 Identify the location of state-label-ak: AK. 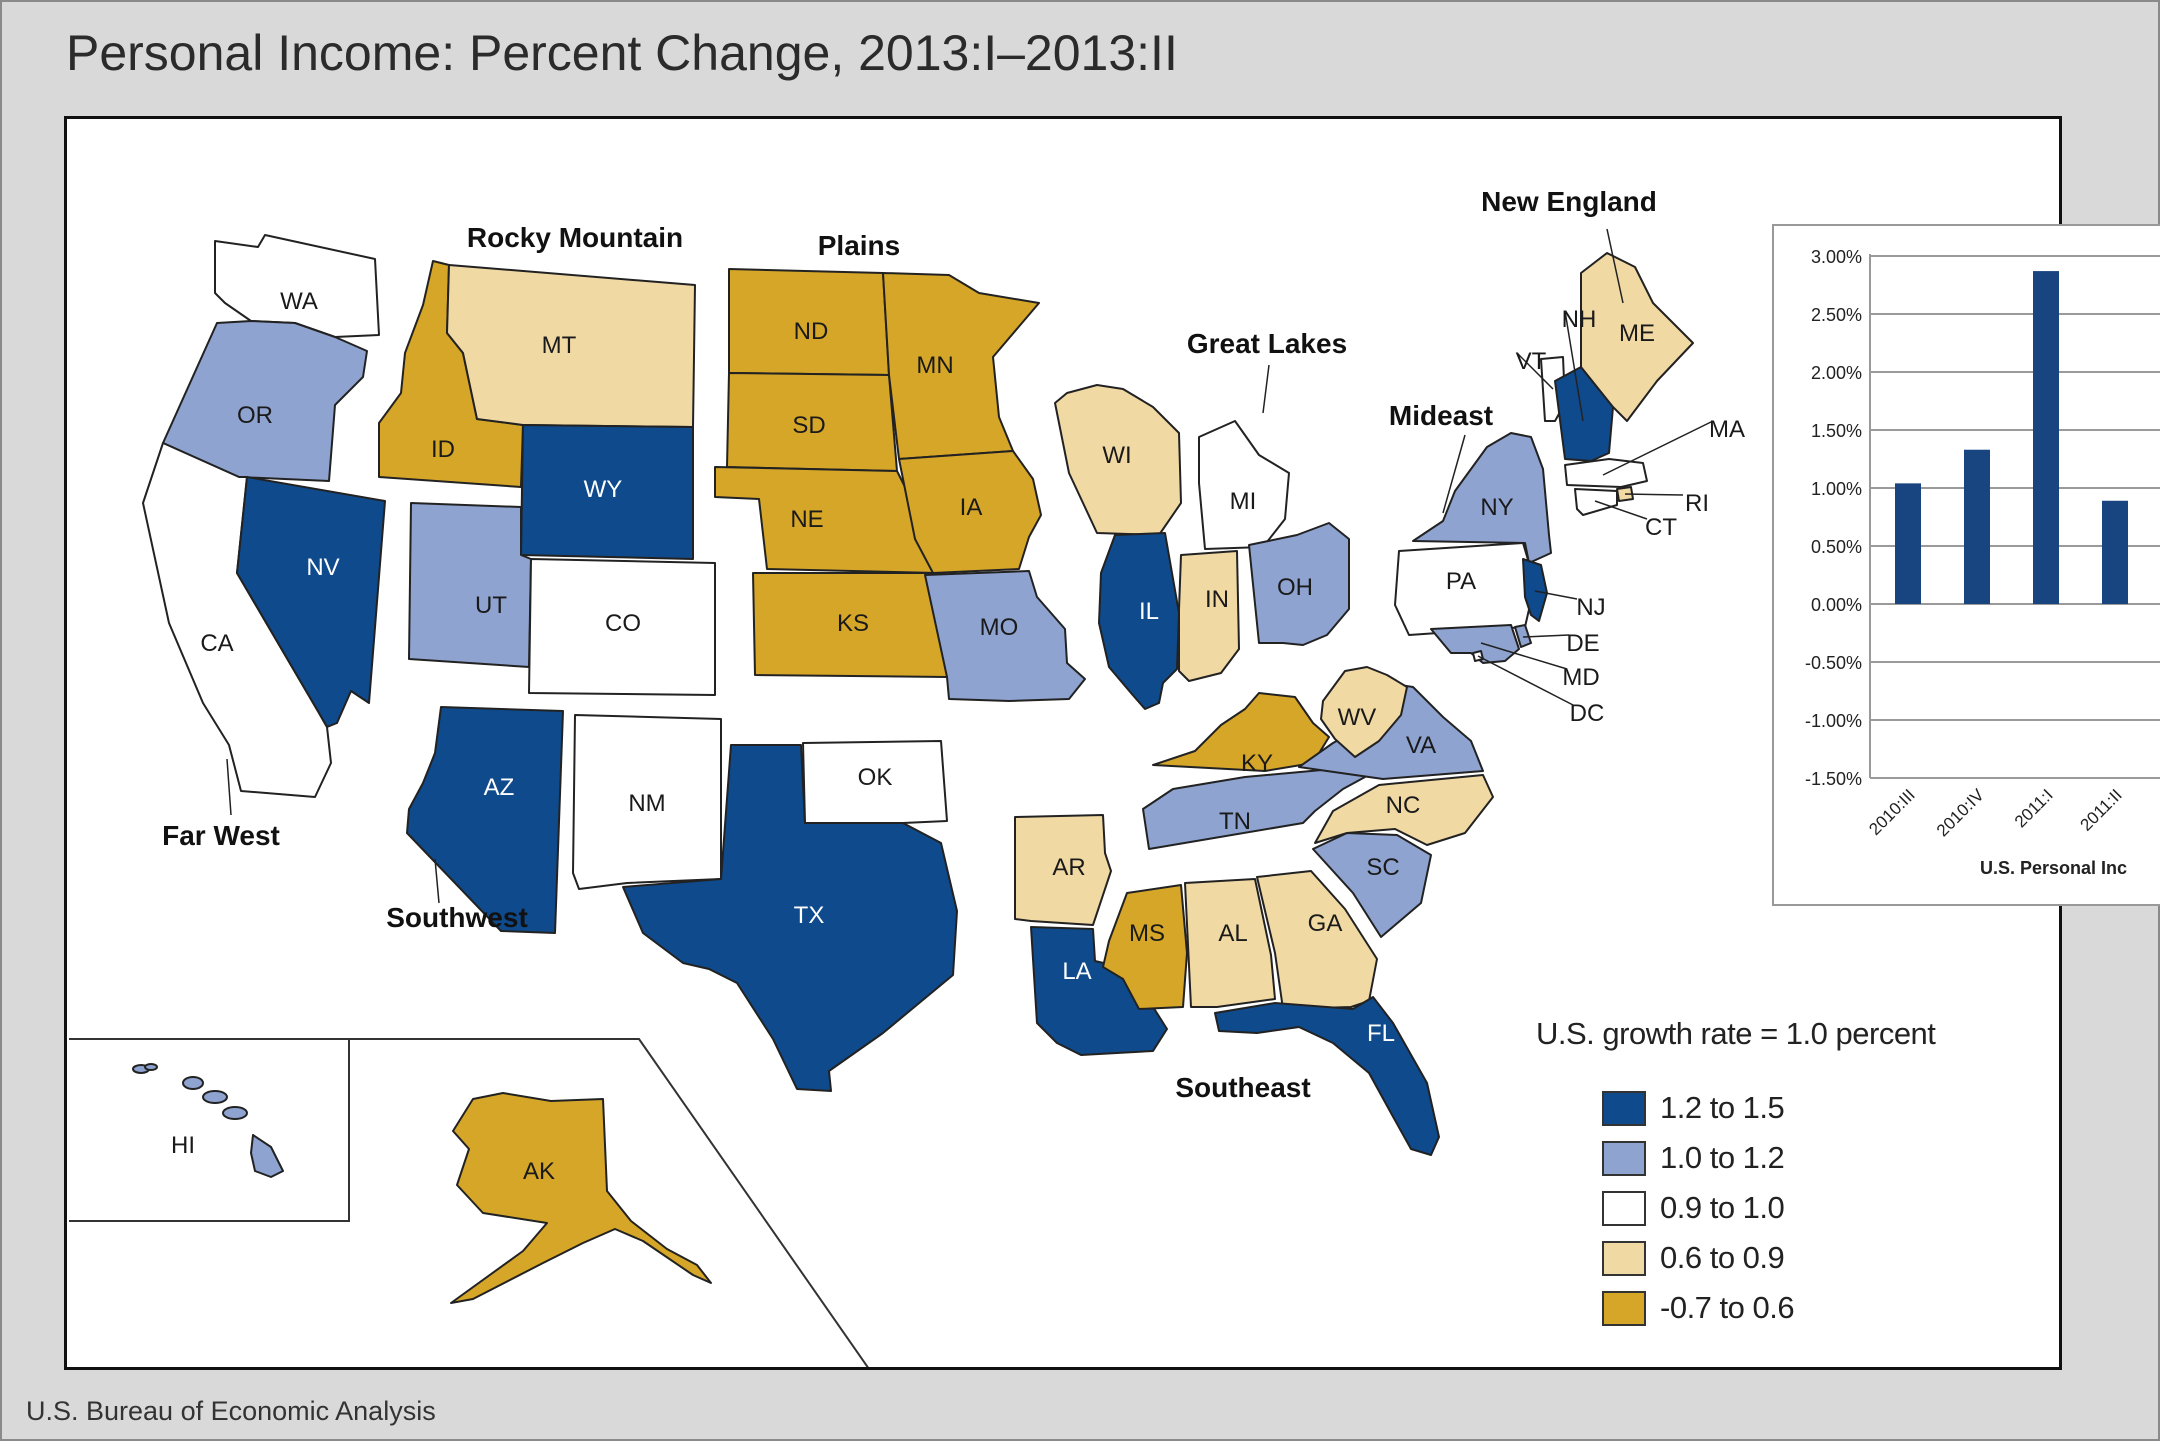
(539, 1171).